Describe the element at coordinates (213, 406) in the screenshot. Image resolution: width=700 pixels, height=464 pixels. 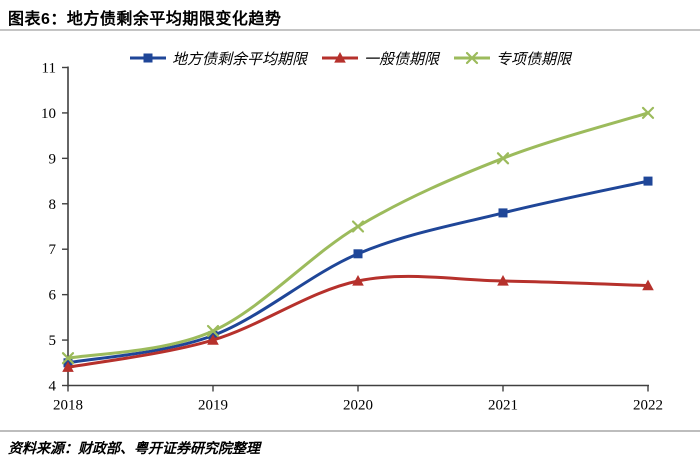
I see `x-tick-label: 2019` at that location.